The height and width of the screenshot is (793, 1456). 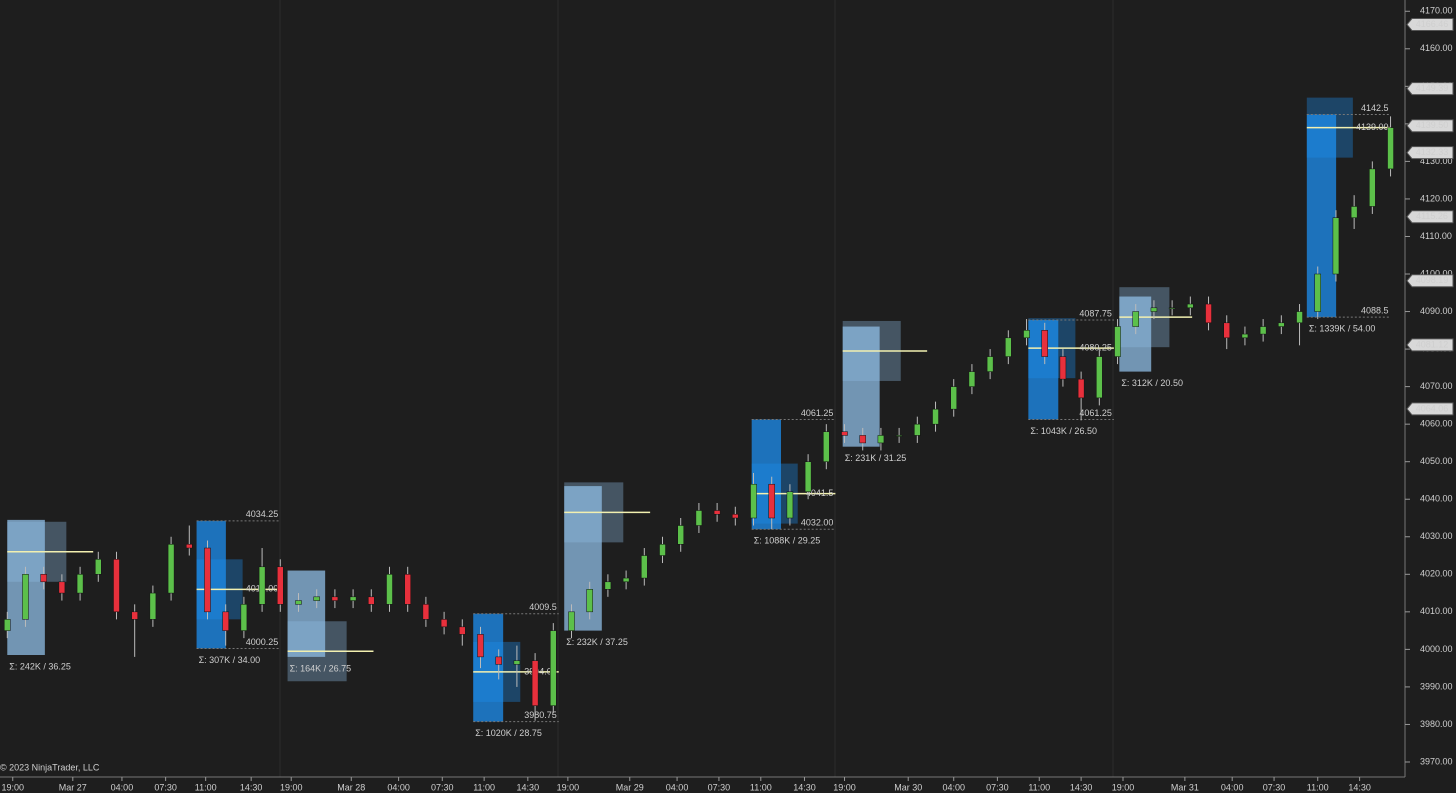 I want to click on profile-poc-label: 4041.5, so click(x=820, y=493).